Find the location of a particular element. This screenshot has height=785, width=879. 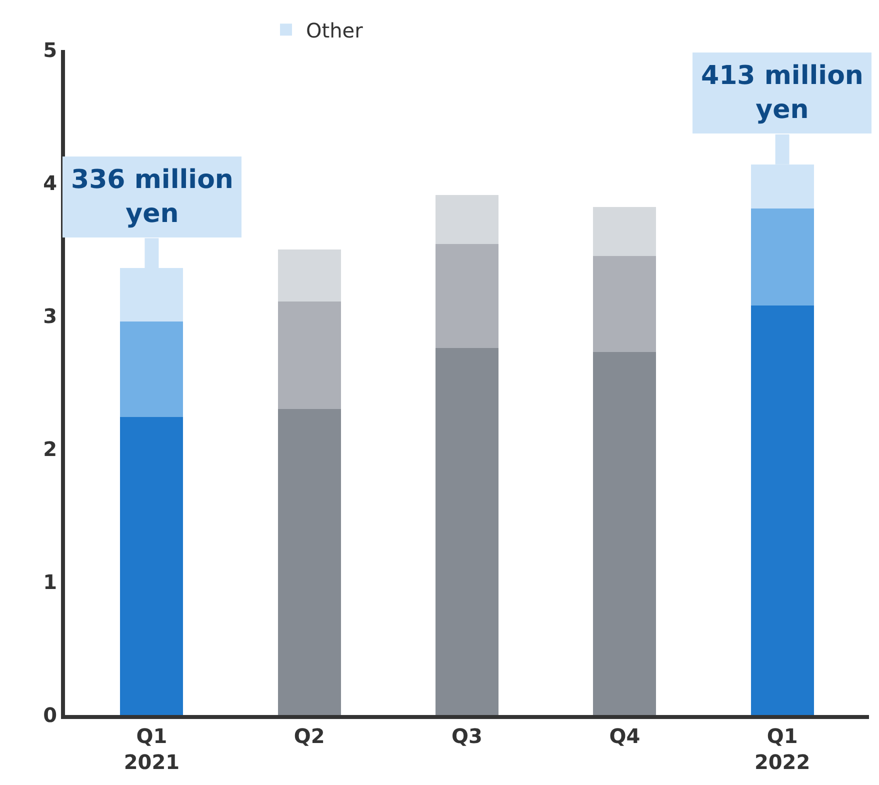

y-tick-label: 3 is located at coordinates (50, 316).